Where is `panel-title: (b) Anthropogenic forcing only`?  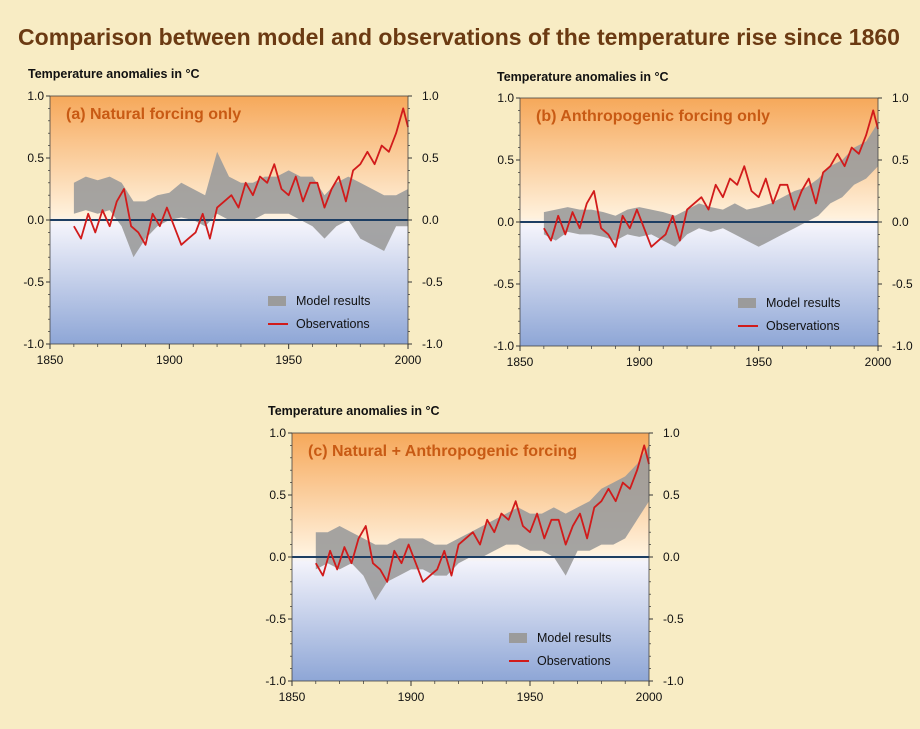
panel-title: (b) Anthropogenic forcing only is located at coordinates (653, 116).